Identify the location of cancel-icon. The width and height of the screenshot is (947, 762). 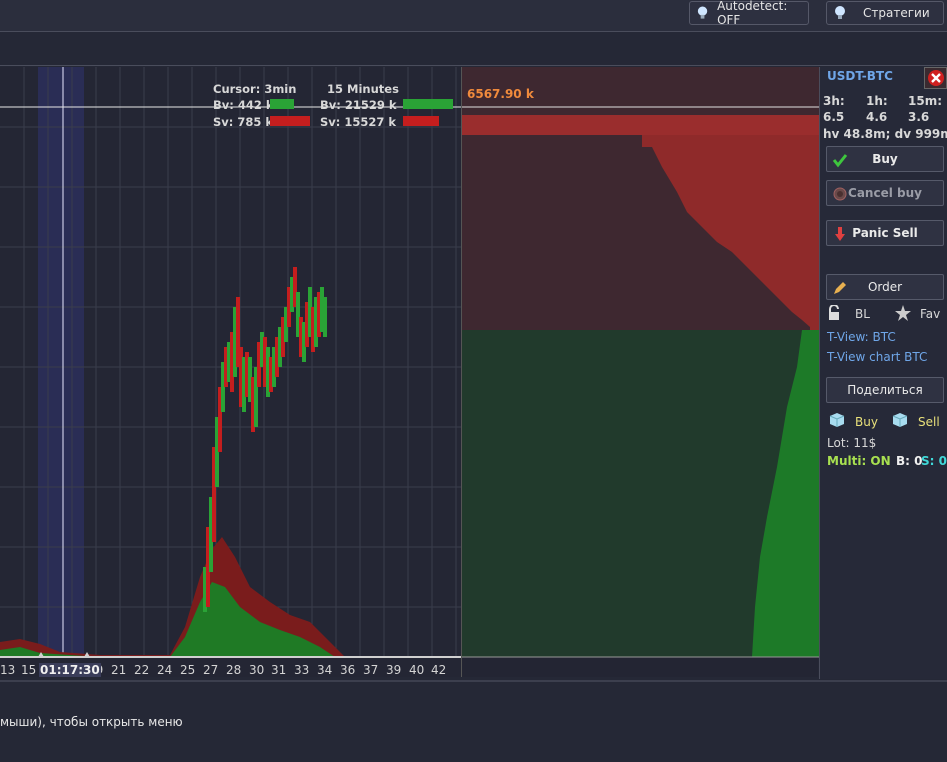
(840, 194).